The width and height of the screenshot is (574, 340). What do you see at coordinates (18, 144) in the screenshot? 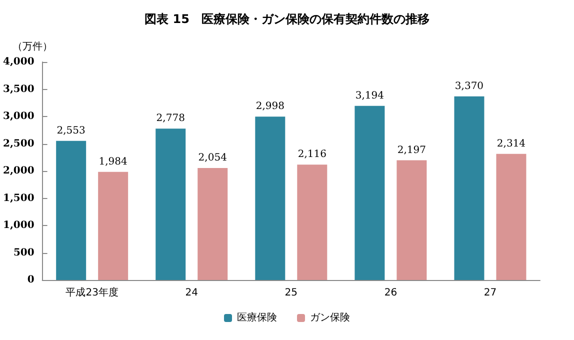
I see `y-tick-label: 2,500` at bounding box center [18, 144].